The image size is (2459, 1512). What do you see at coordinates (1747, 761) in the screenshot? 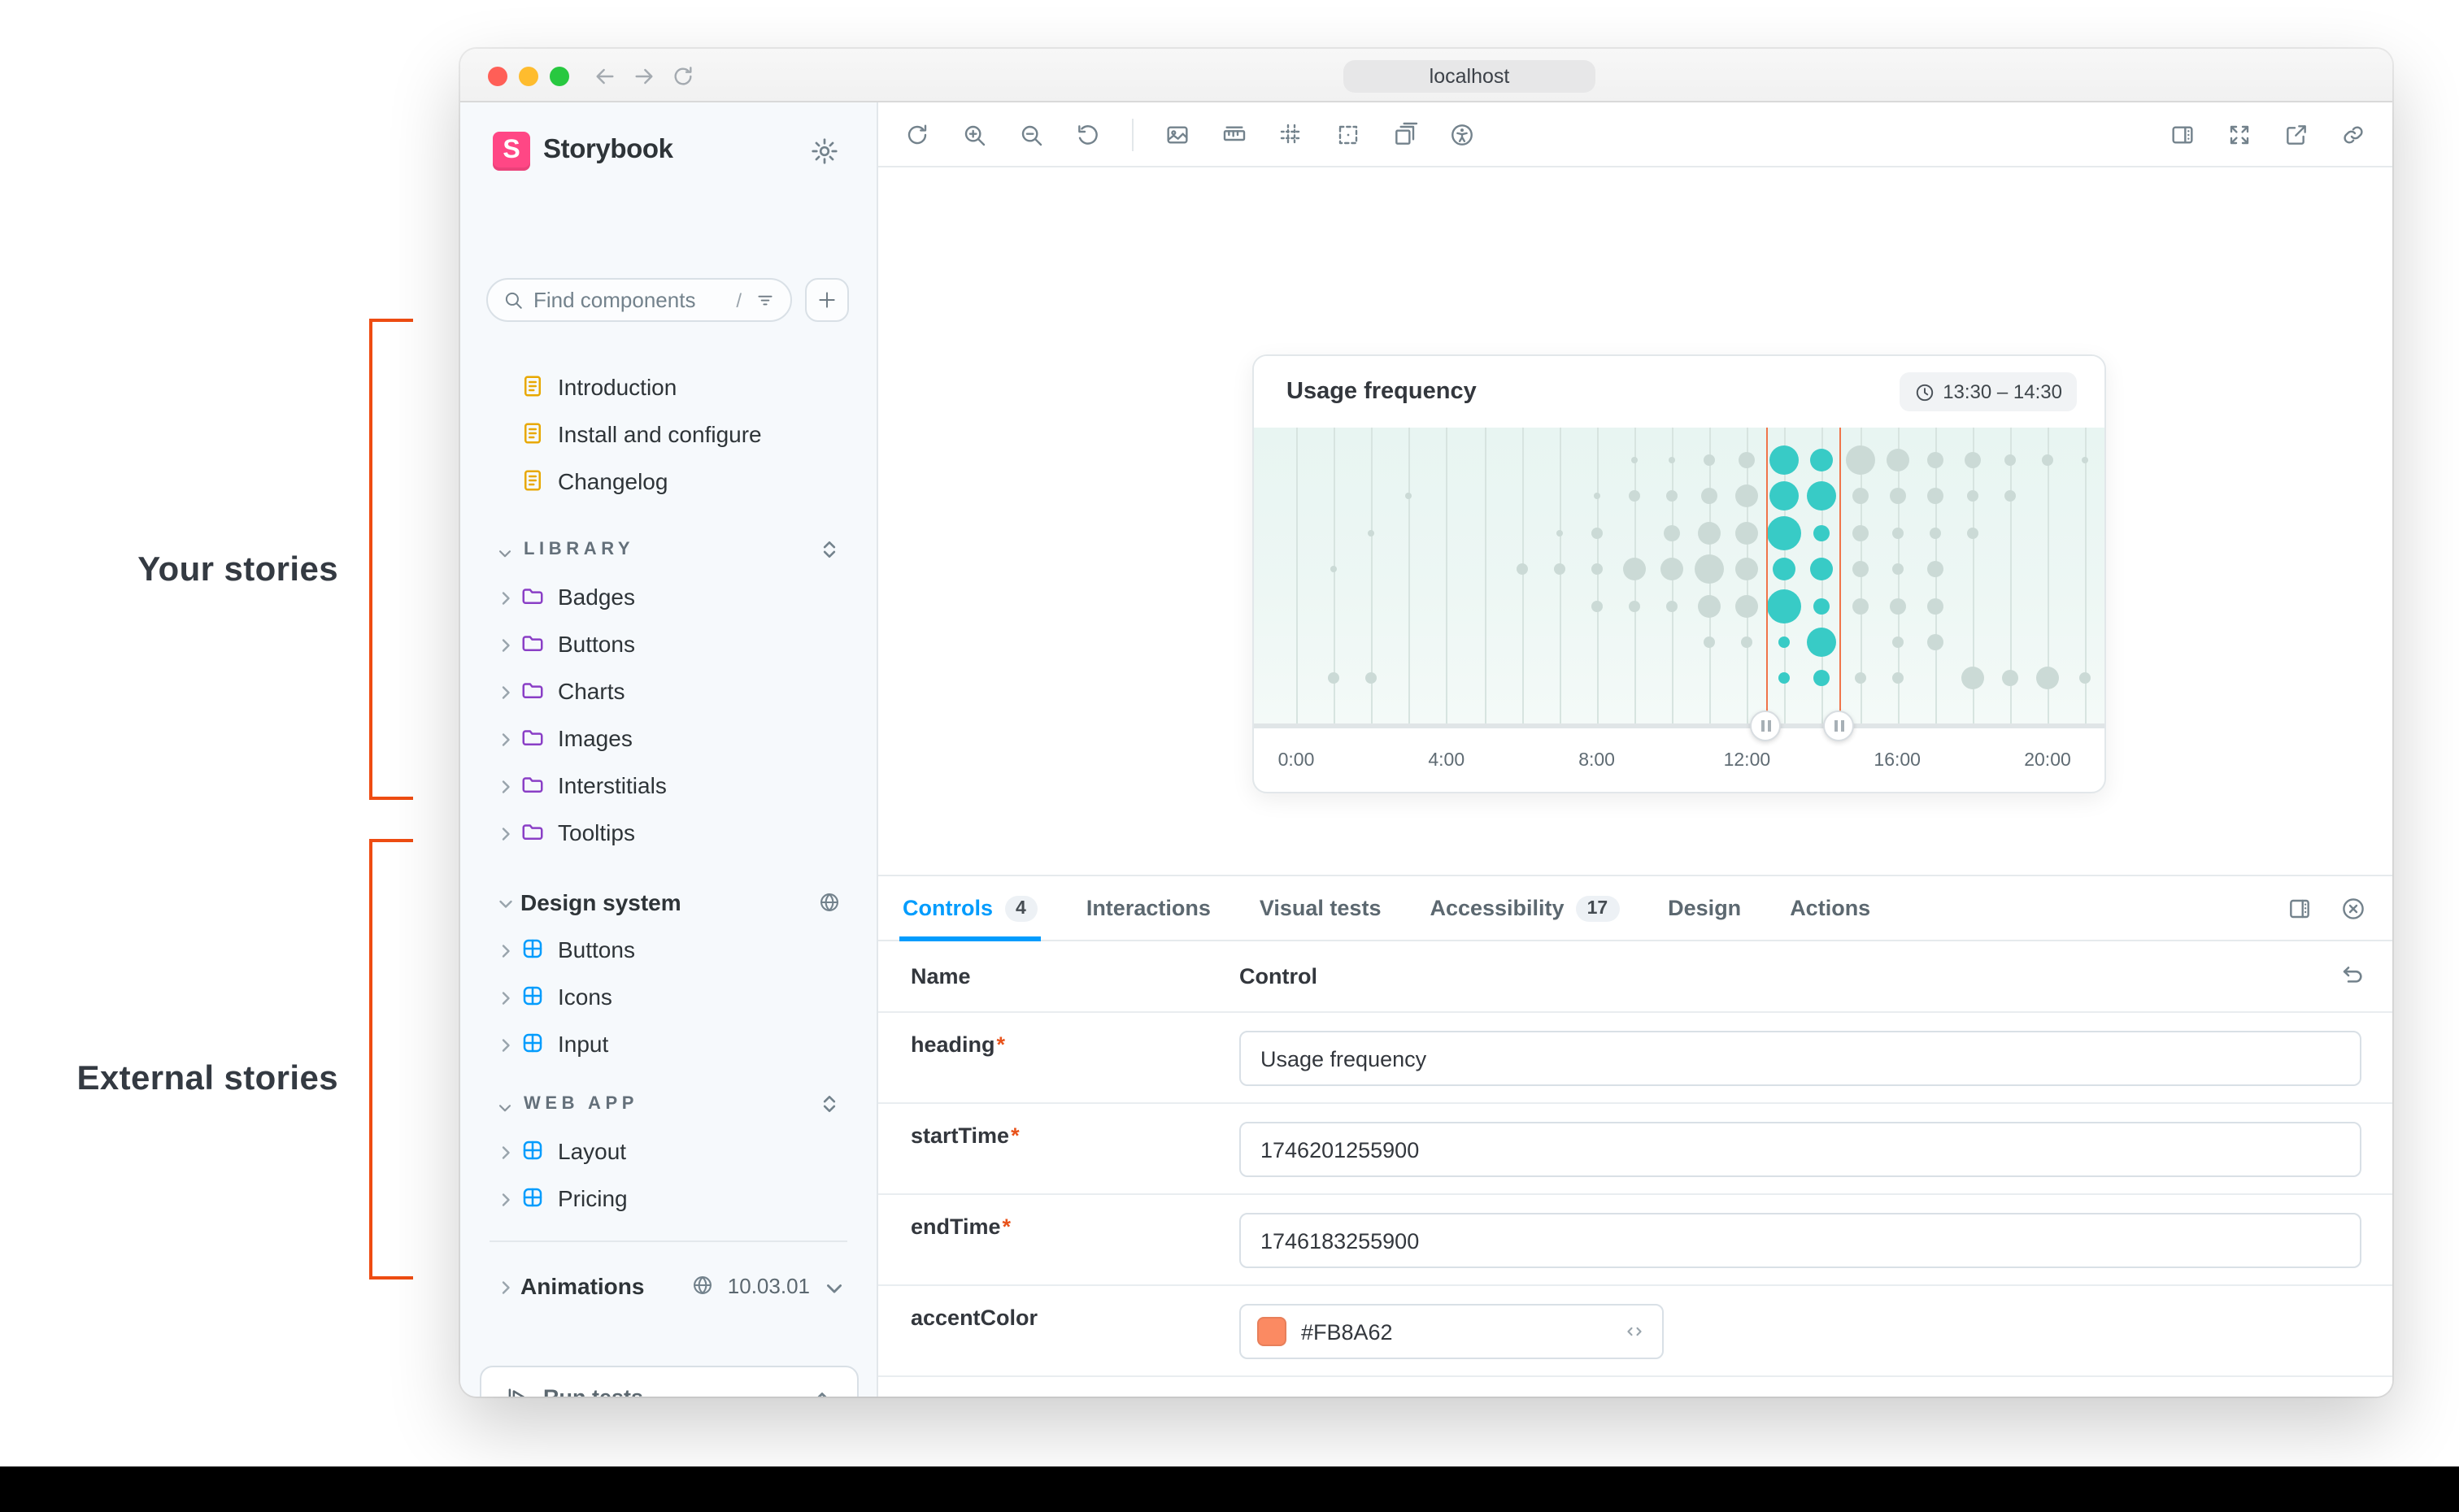
I see `axis-tick-label: 12:00` at bounding box center [1747, 761].